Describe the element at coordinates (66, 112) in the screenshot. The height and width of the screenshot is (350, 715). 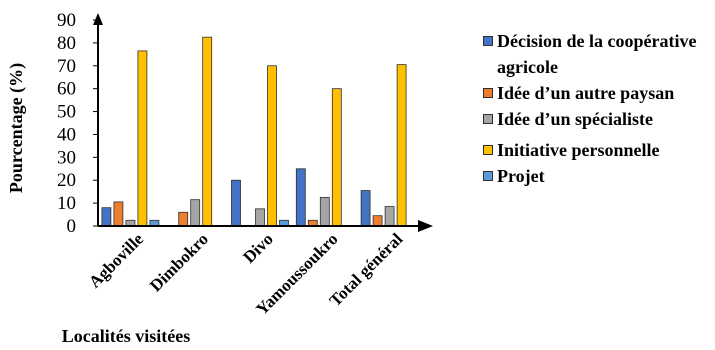
I see `y-tick-label: 50` at that location.